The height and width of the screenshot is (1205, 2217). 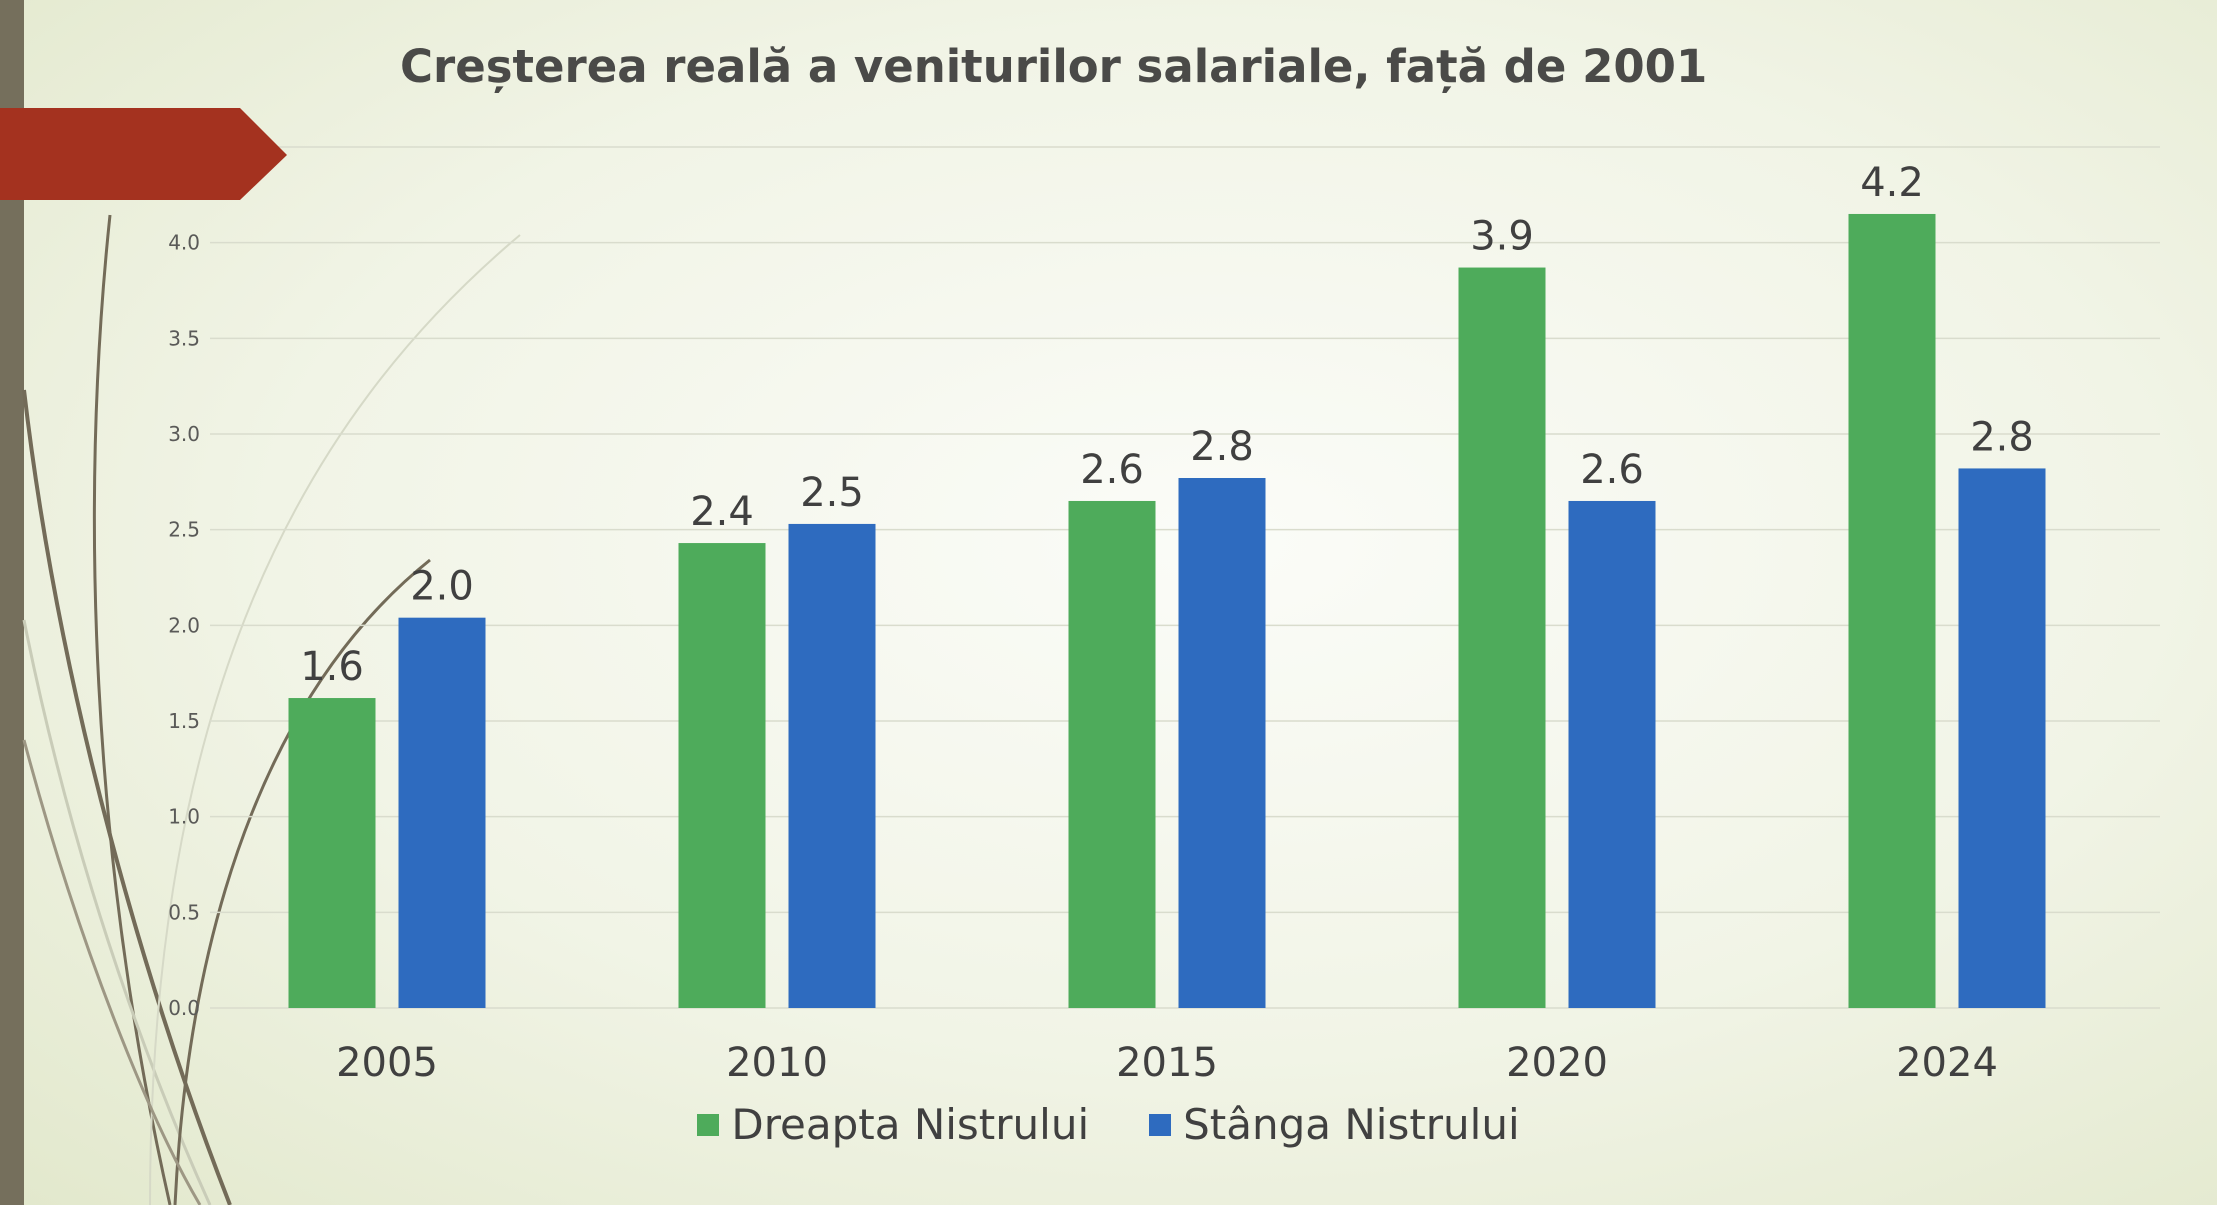 I want to click on x-category-label: 2015, so click(x=1167, y=1063).